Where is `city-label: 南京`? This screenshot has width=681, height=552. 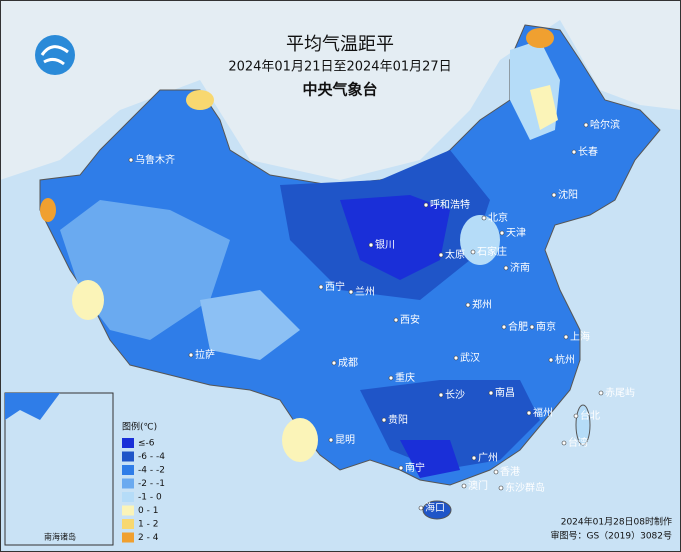 city-label: 南京 is located at coordinates (546, 326).